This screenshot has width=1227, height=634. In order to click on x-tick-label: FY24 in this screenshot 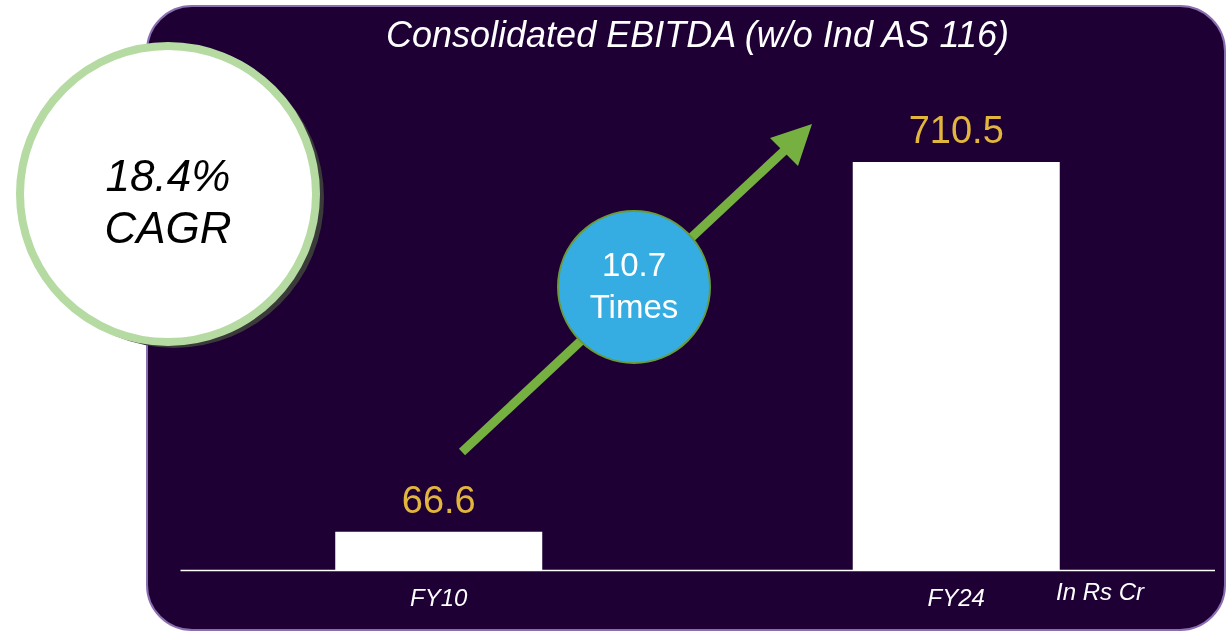, I will do `click(956, 597)`.